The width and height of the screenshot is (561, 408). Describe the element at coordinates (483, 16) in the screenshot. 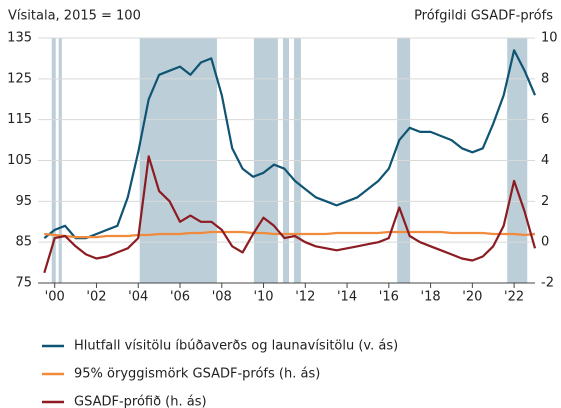

I see `y2-axis-label: Prófgildi GSADF-prófs` at that location.